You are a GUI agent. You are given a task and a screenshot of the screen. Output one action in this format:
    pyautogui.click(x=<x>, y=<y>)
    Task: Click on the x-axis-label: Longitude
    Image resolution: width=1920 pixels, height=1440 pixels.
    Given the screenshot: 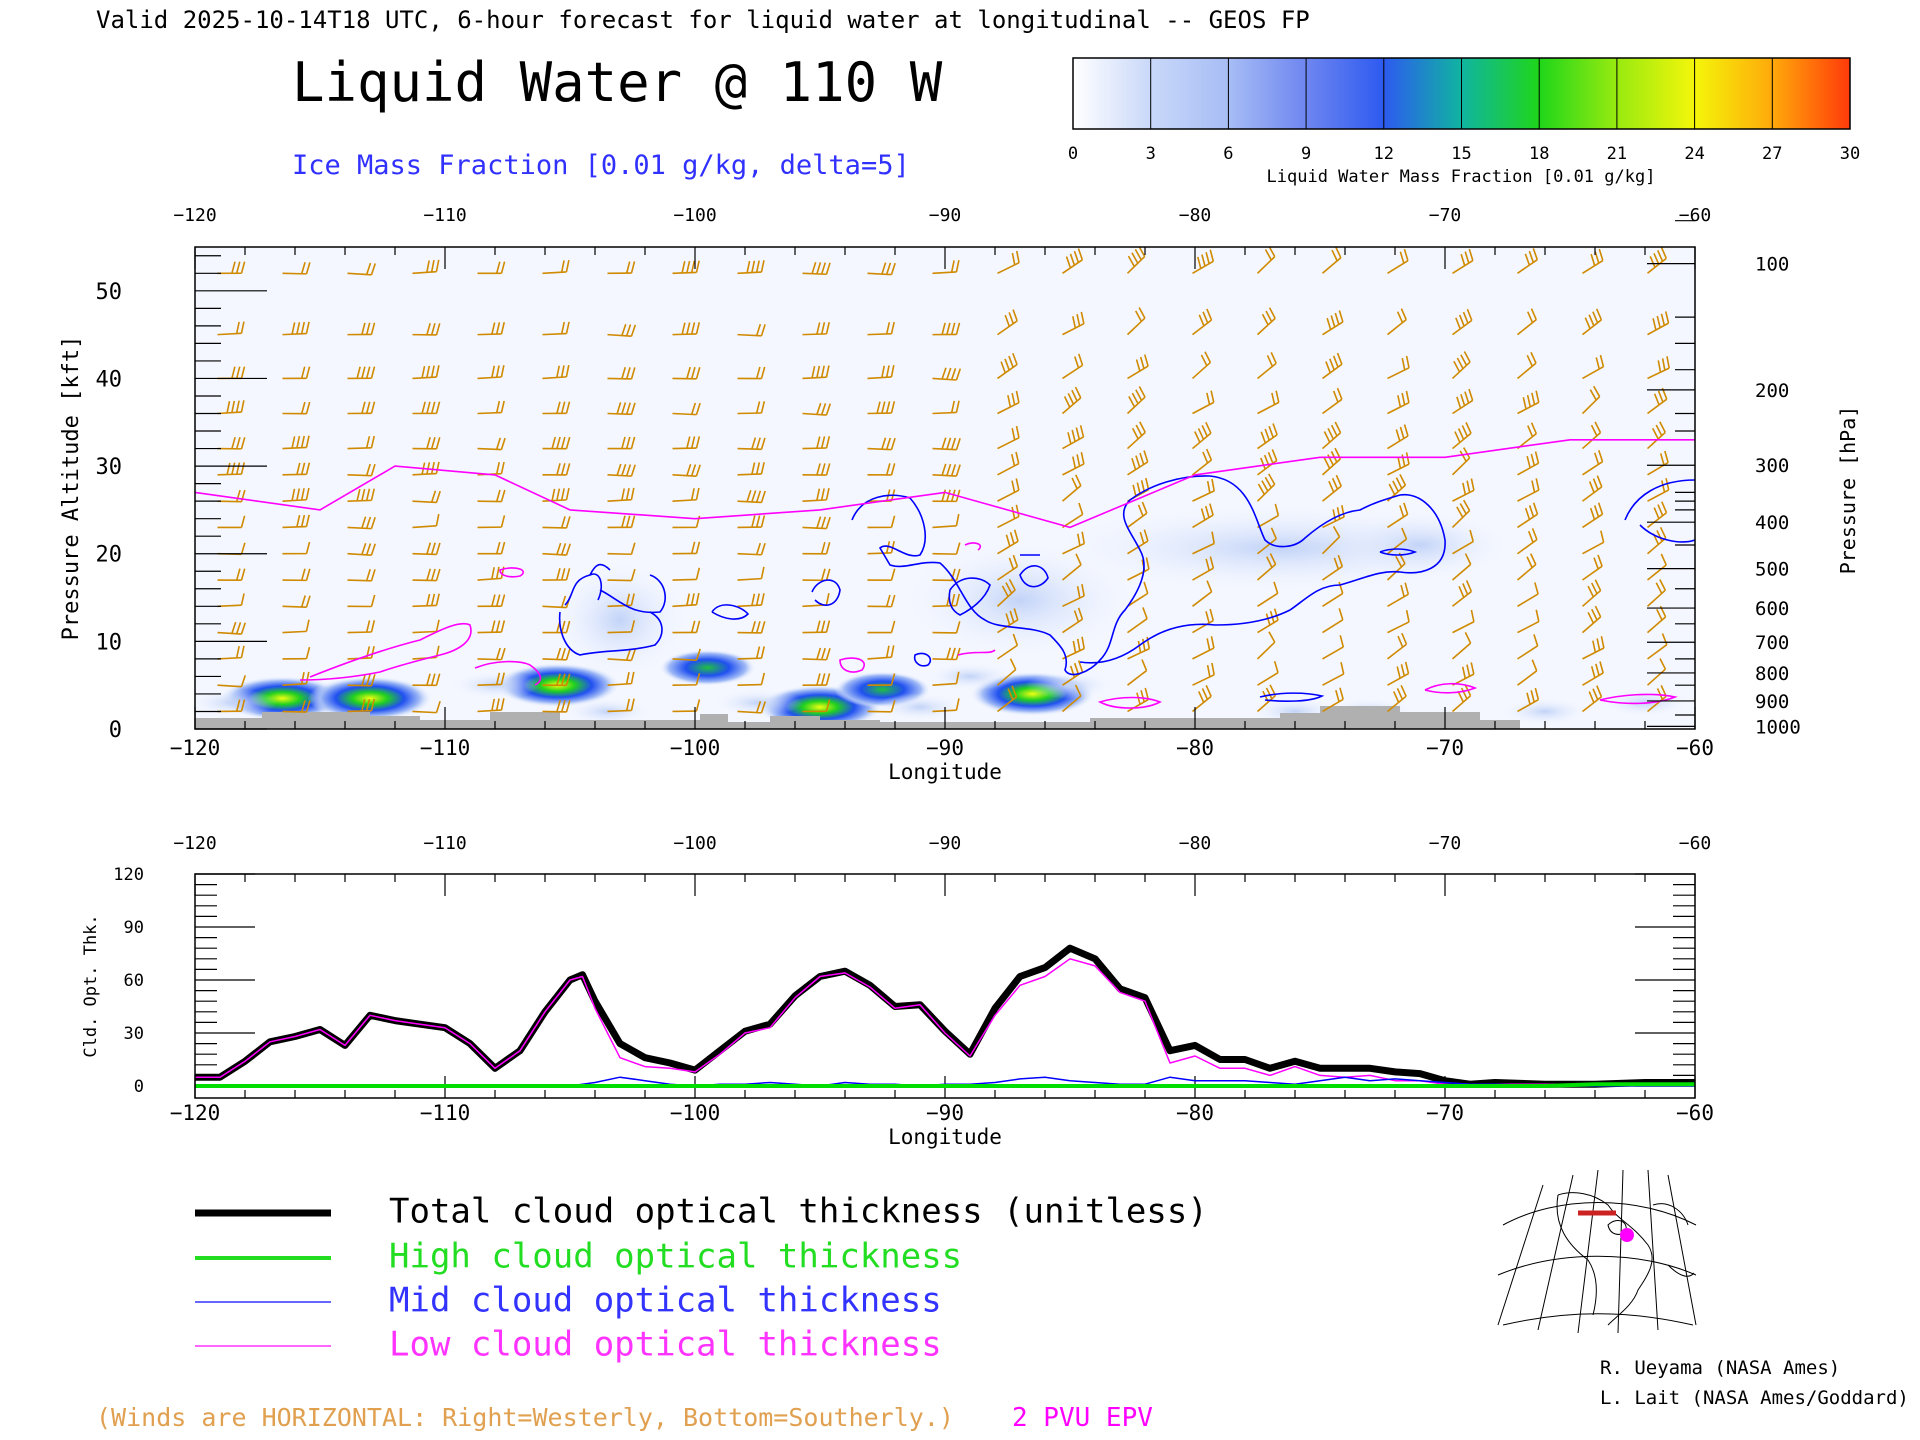 What is the action you would take?
    pyautogui.click(x=945, y=1137)
    